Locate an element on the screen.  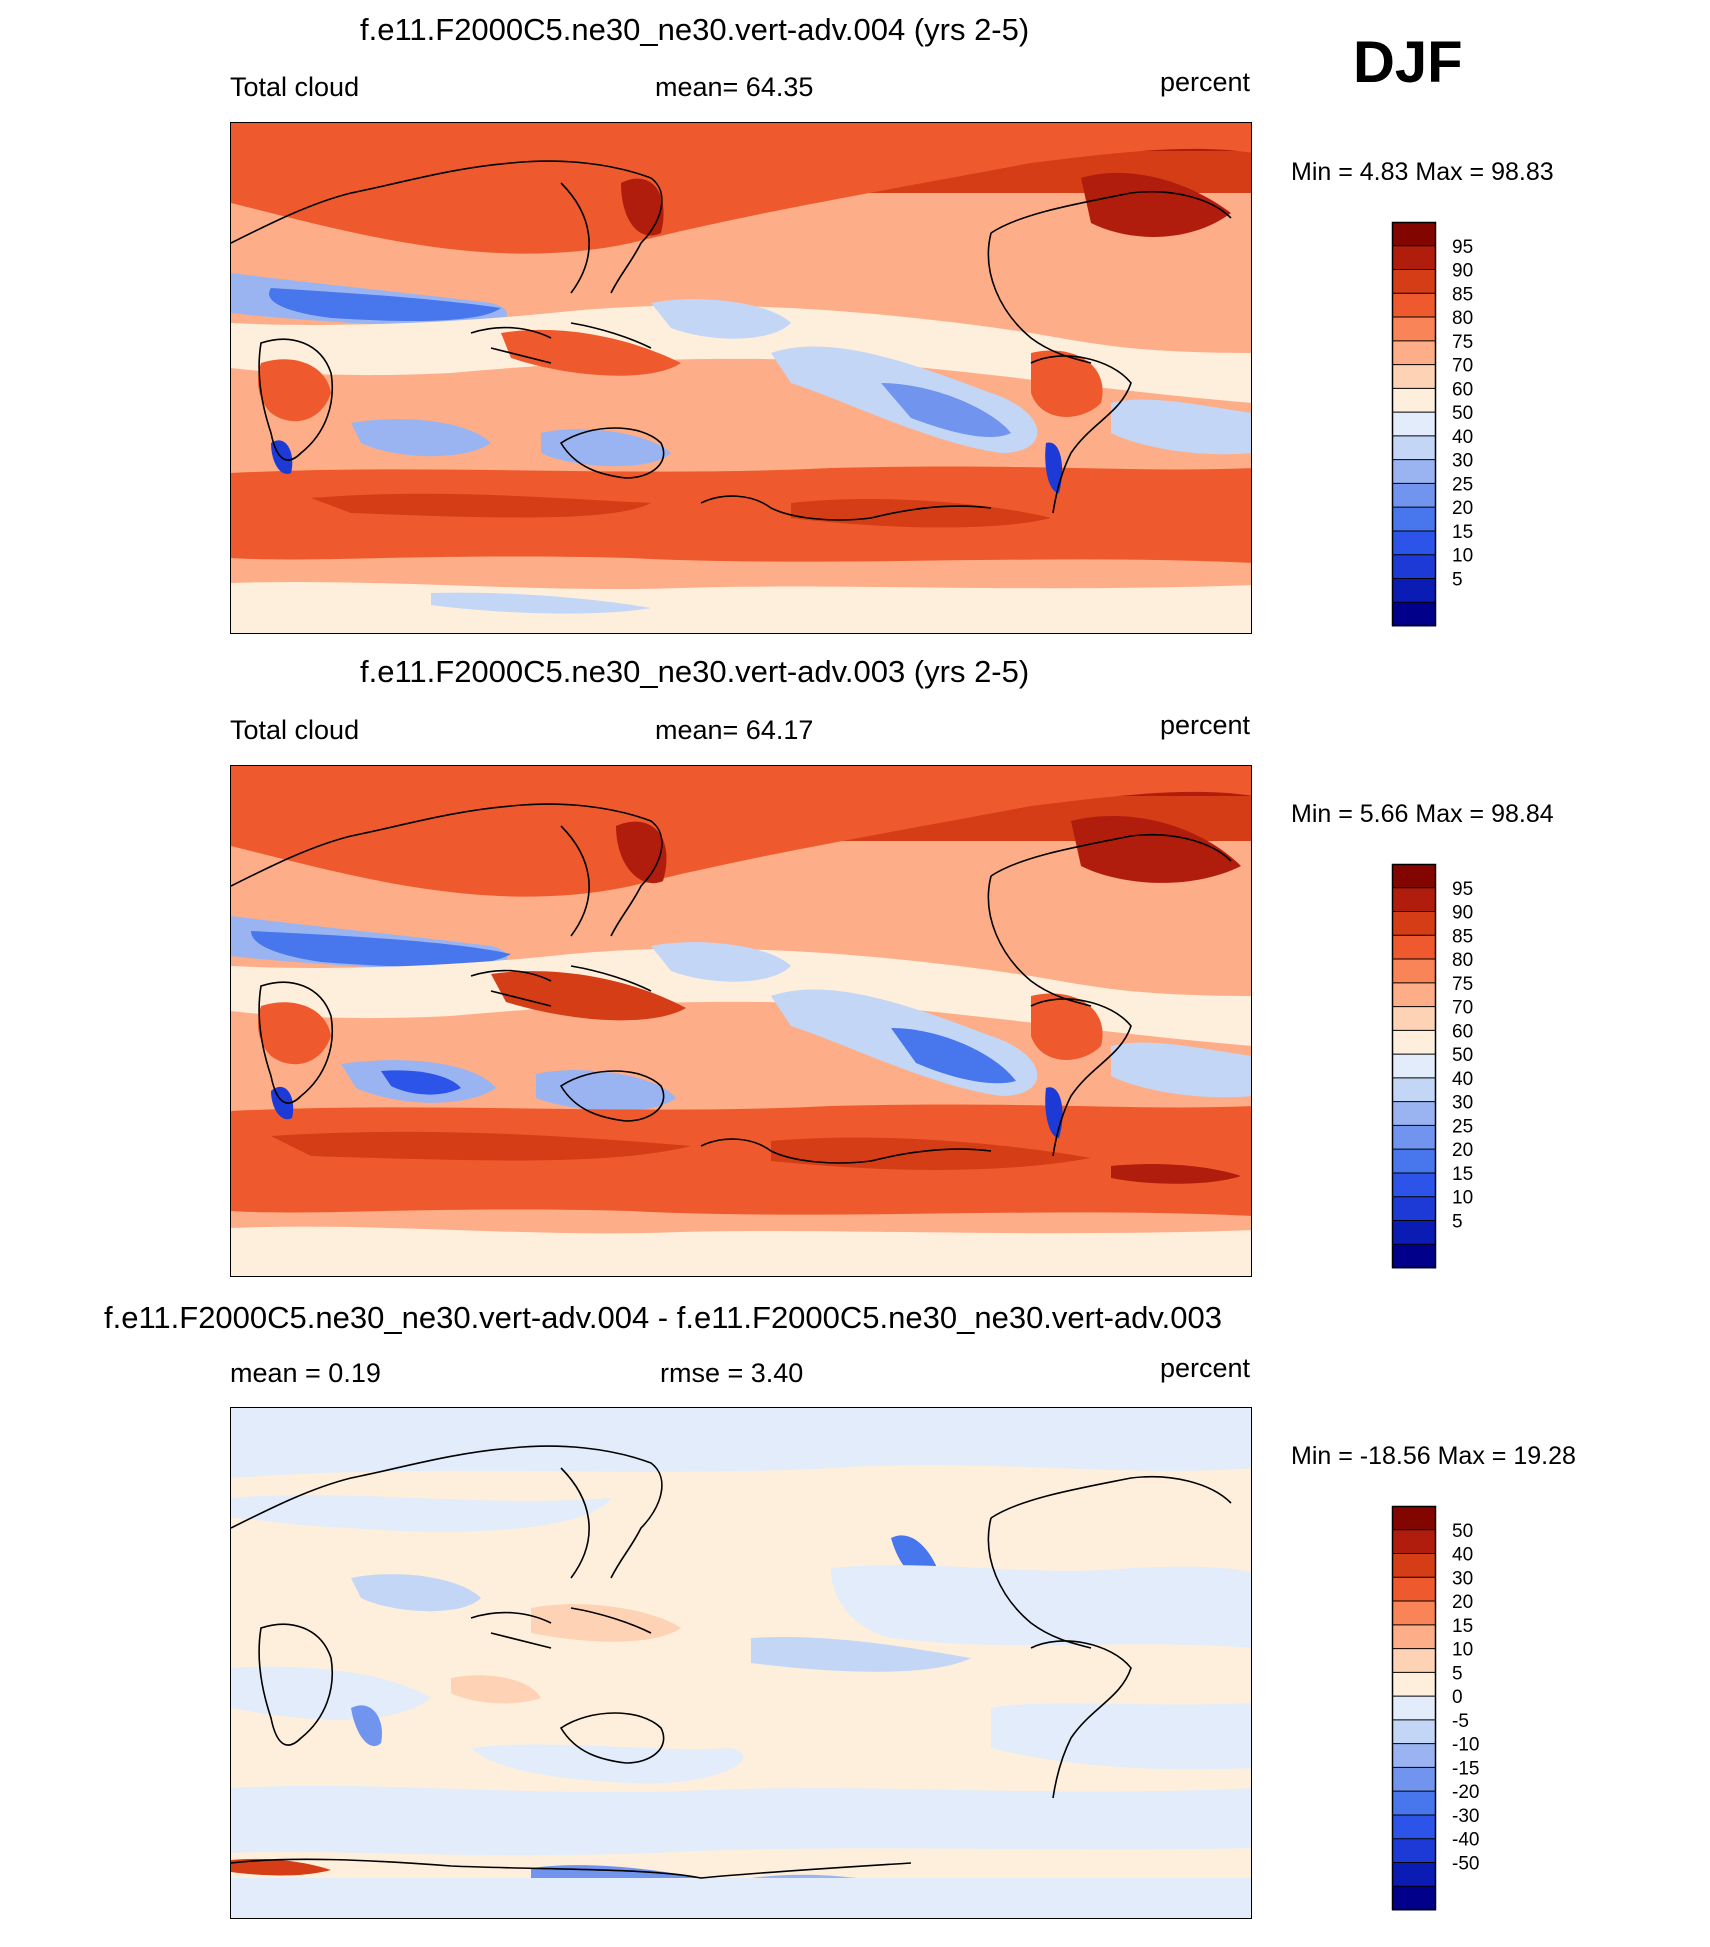
panel1-minmax: Min = 4.83 Max = 98.83 is located at coordinates (1422, 172).